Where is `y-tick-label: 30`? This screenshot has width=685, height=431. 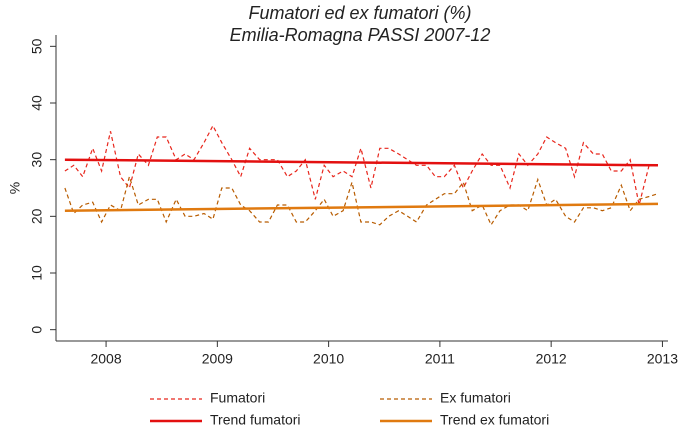
y-tick-label: 30 is located at coordinates (37, 160).